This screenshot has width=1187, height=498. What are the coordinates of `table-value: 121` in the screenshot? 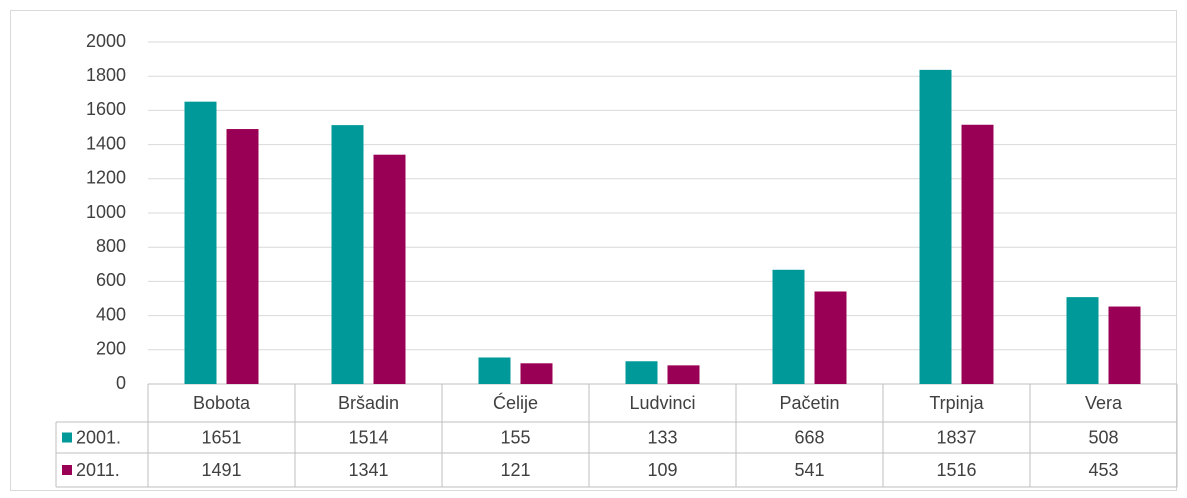 It's located at (515, 470).